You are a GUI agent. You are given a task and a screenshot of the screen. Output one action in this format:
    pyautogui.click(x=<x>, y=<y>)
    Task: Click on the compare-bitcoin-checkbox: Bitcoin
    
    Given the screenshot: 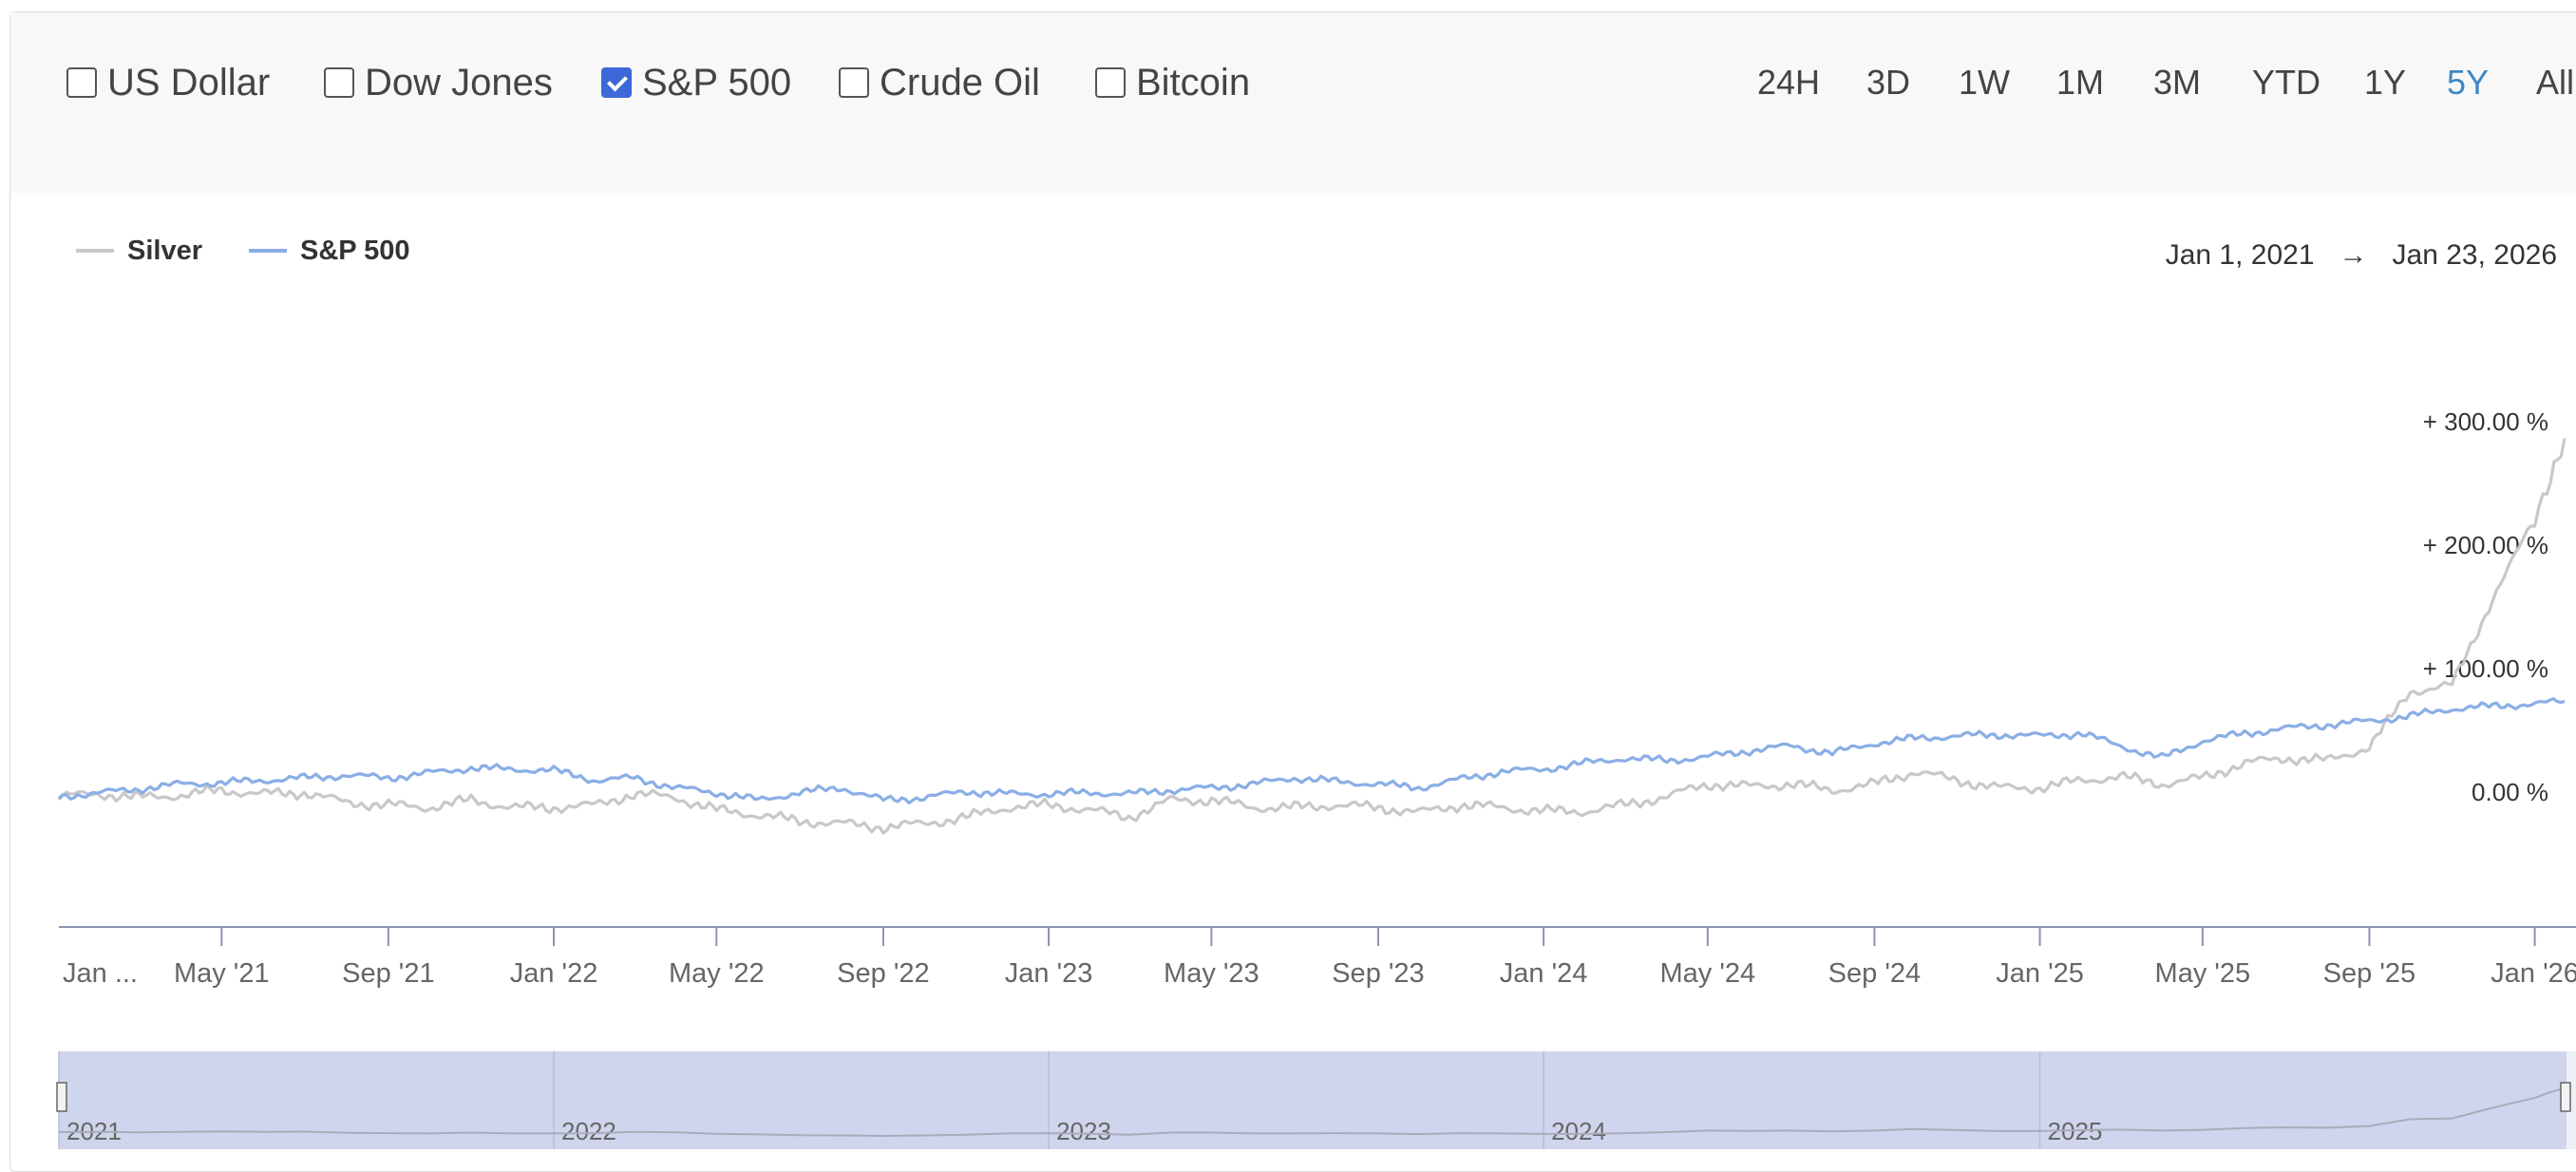 What is the action you would take?
    pyautogui.click(x=1172, y=82)
    